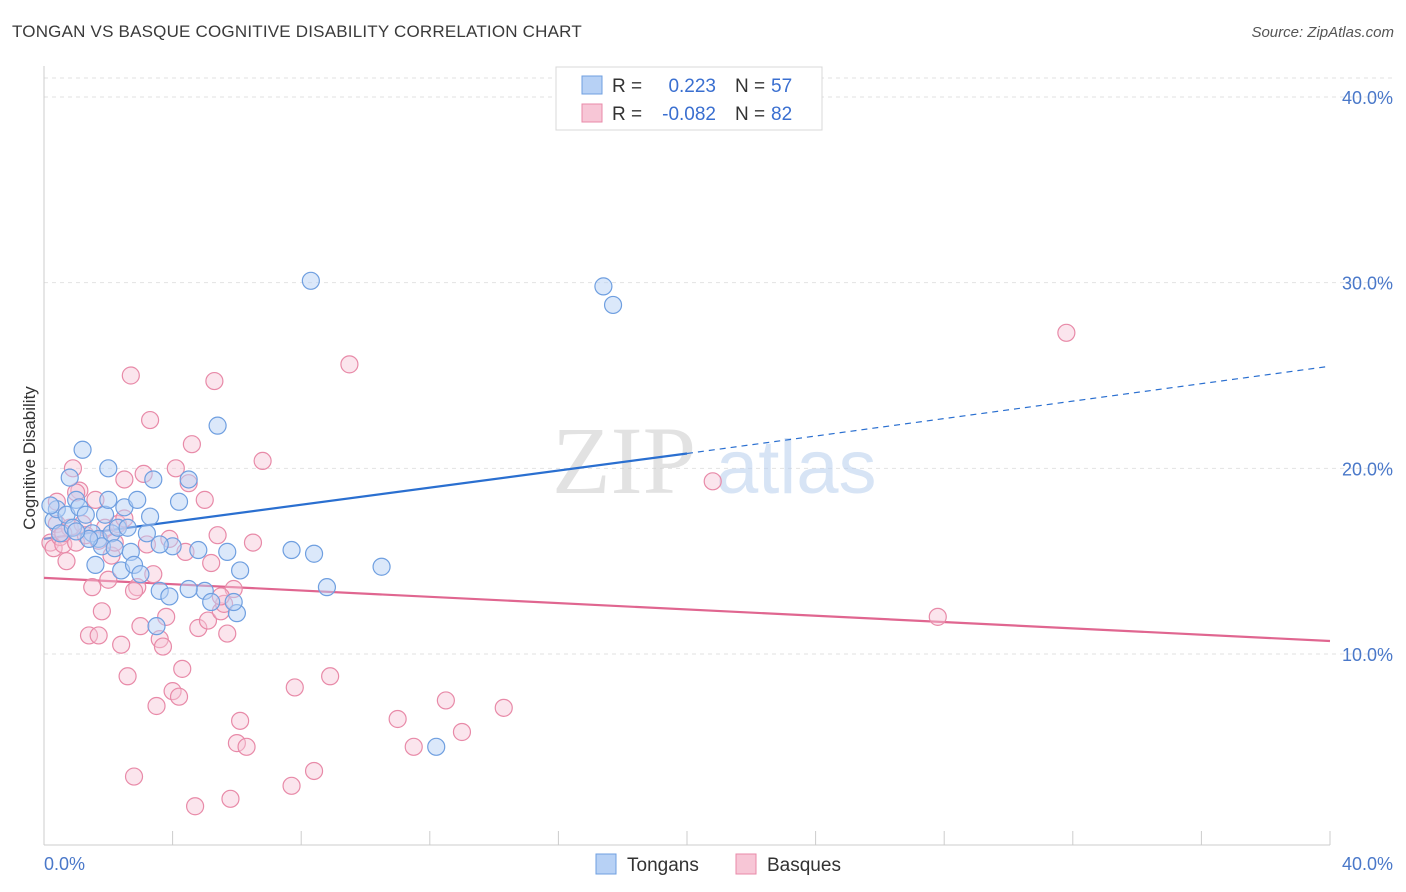  Describe the element at coordinates (1367, 376) in the screenshot. I see `y-tick-labels: 10.0% 20.0% 30.0% 40.0%` at that location.